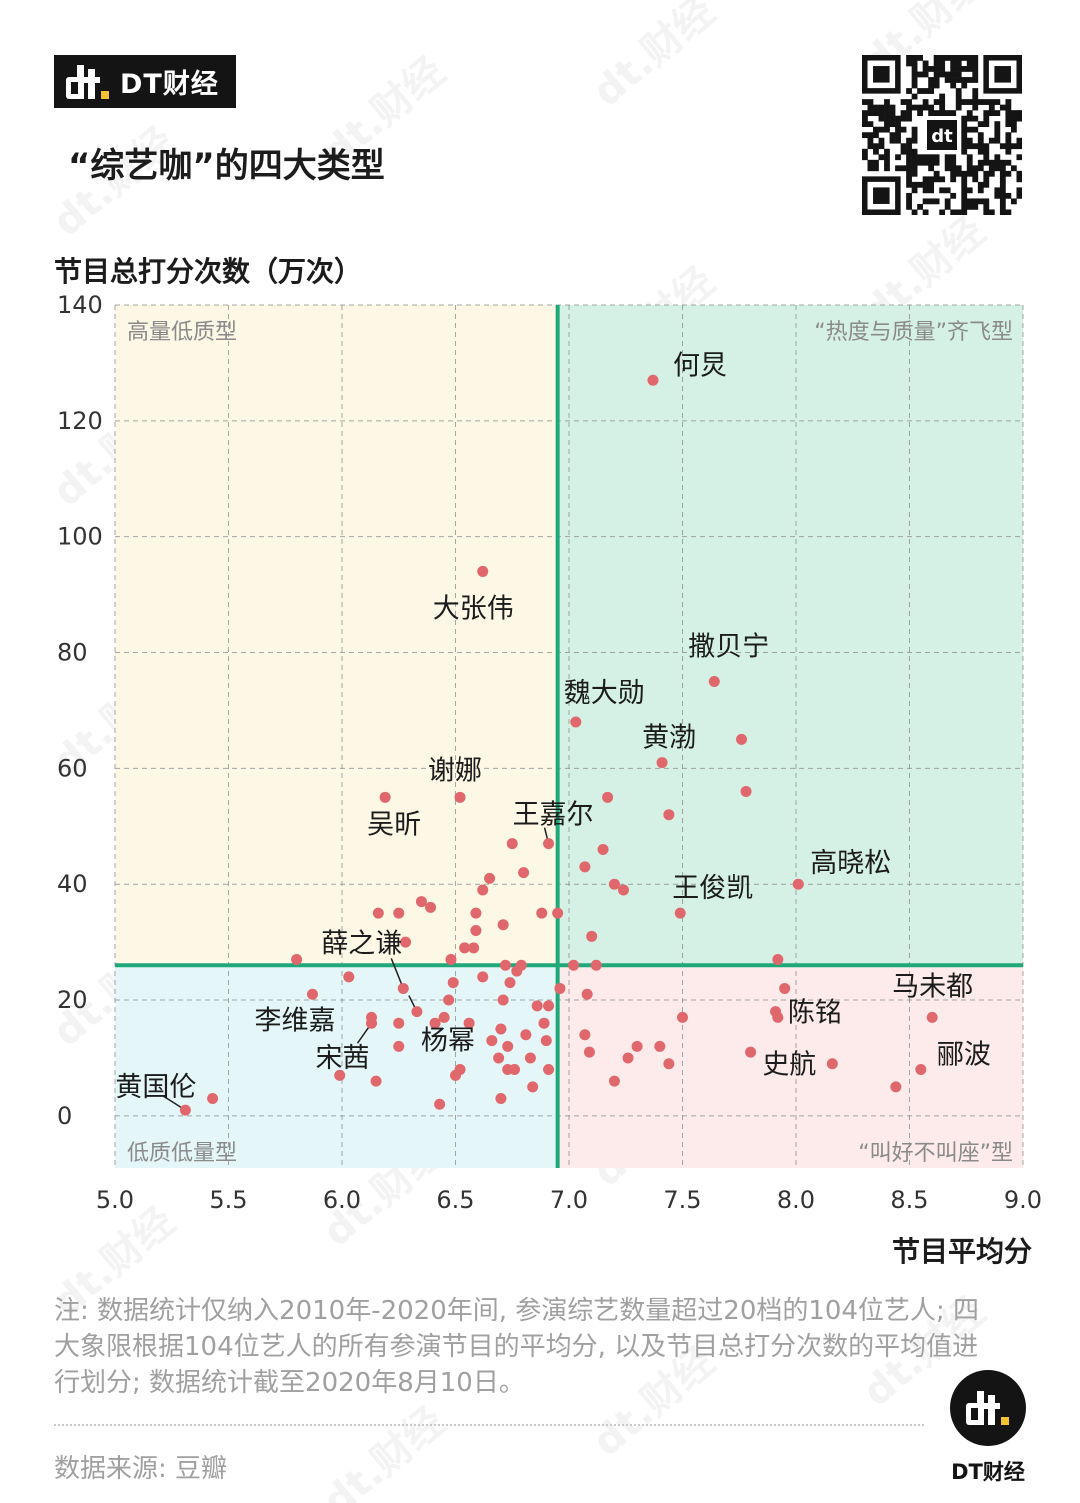 This screenshot has height=1503, width=1080. I want to click on point-label: 高晓松, so click(850, 863).